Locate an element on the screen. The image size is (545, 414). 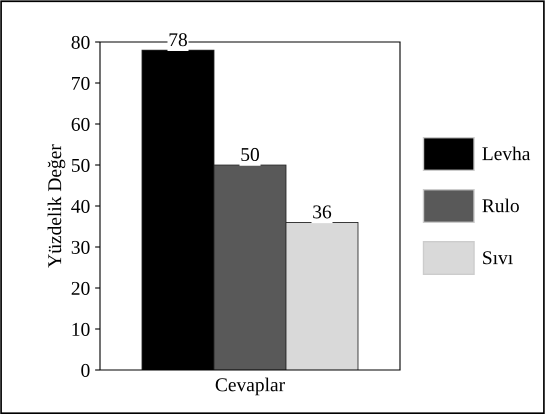
x-axis-title: Cevaplar is located at coordinates (250, 387).